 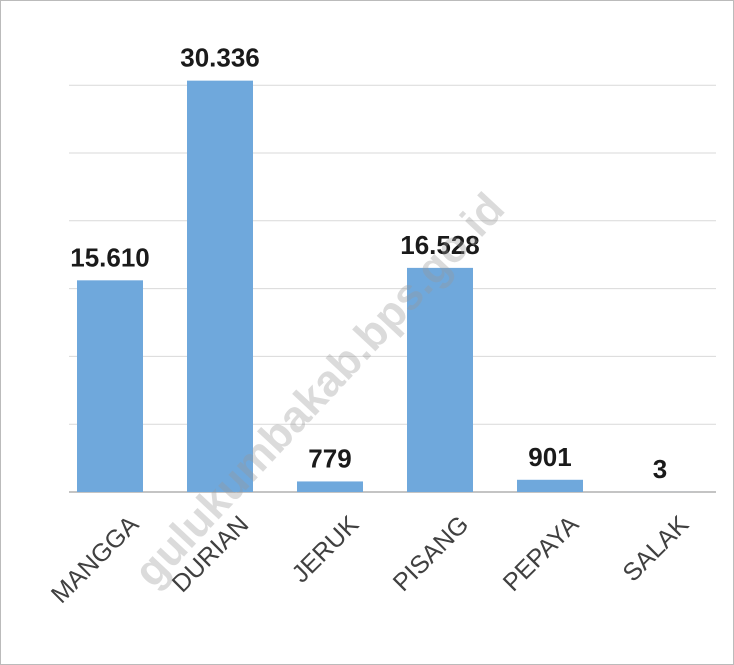 What do you see at coordinates (549, 457) in the screenshot?
I see `value-label: 901` at bounding box center [549, 457].